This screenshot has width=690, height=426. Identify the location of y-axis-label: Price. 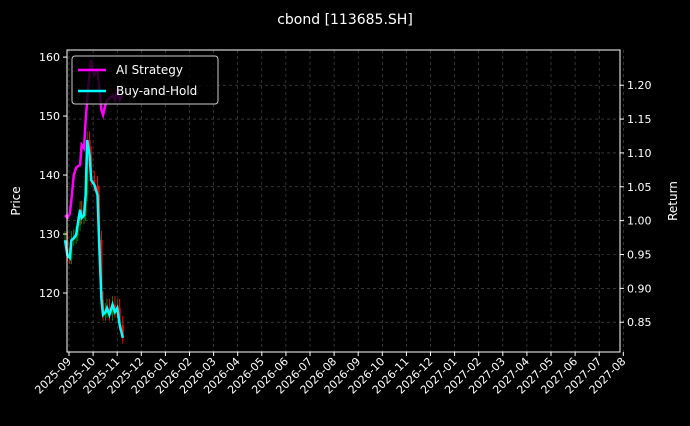
(16, 200).